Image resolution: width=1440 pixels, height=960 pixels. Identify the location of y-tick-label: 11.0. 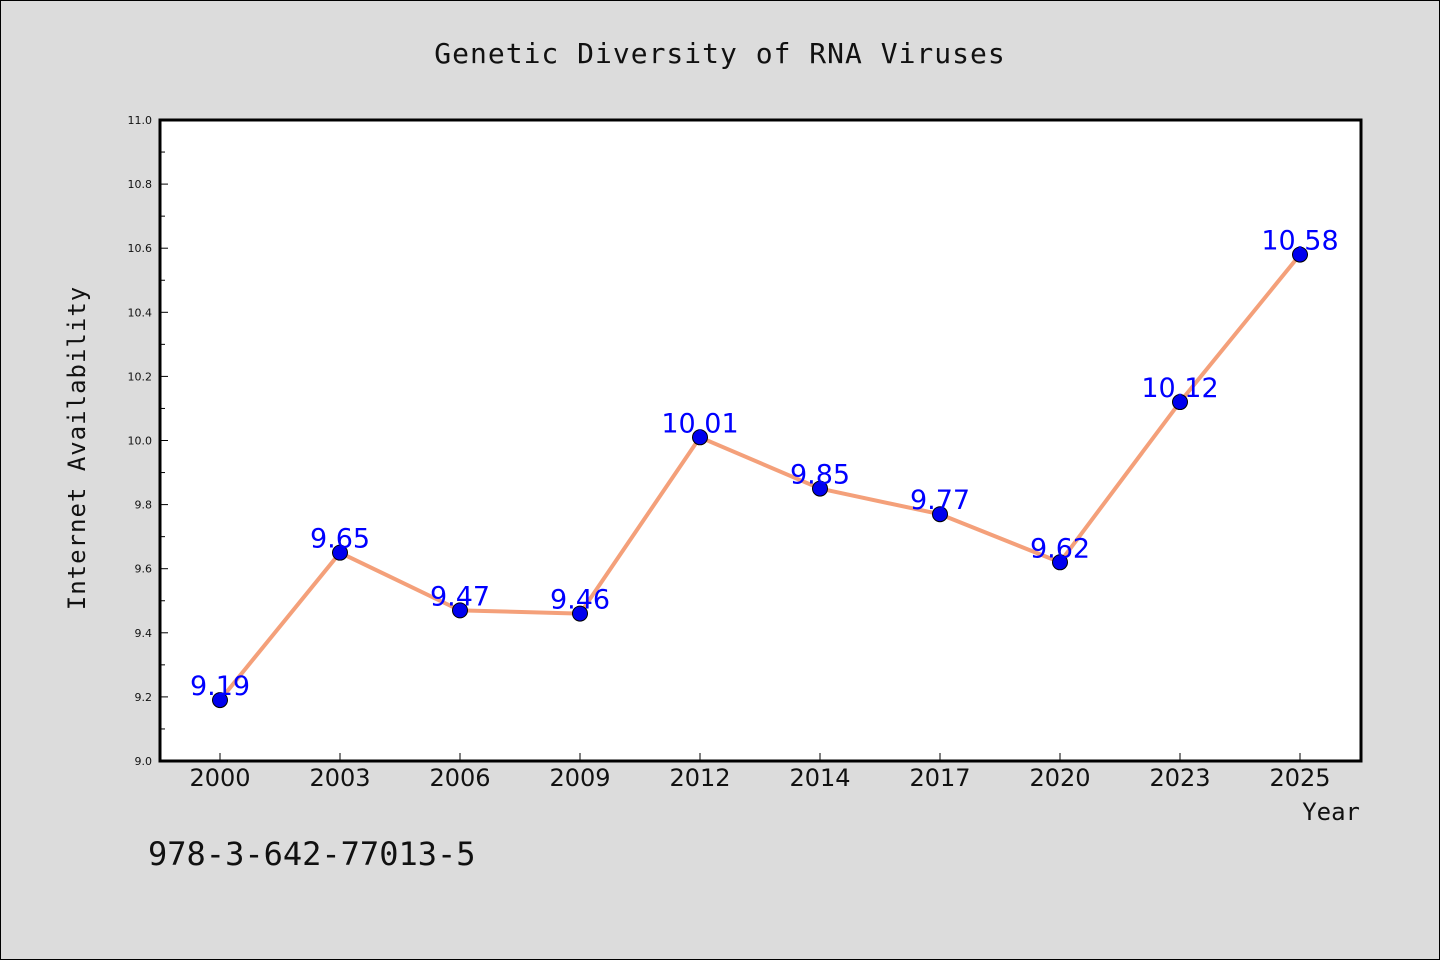
(140, 120).